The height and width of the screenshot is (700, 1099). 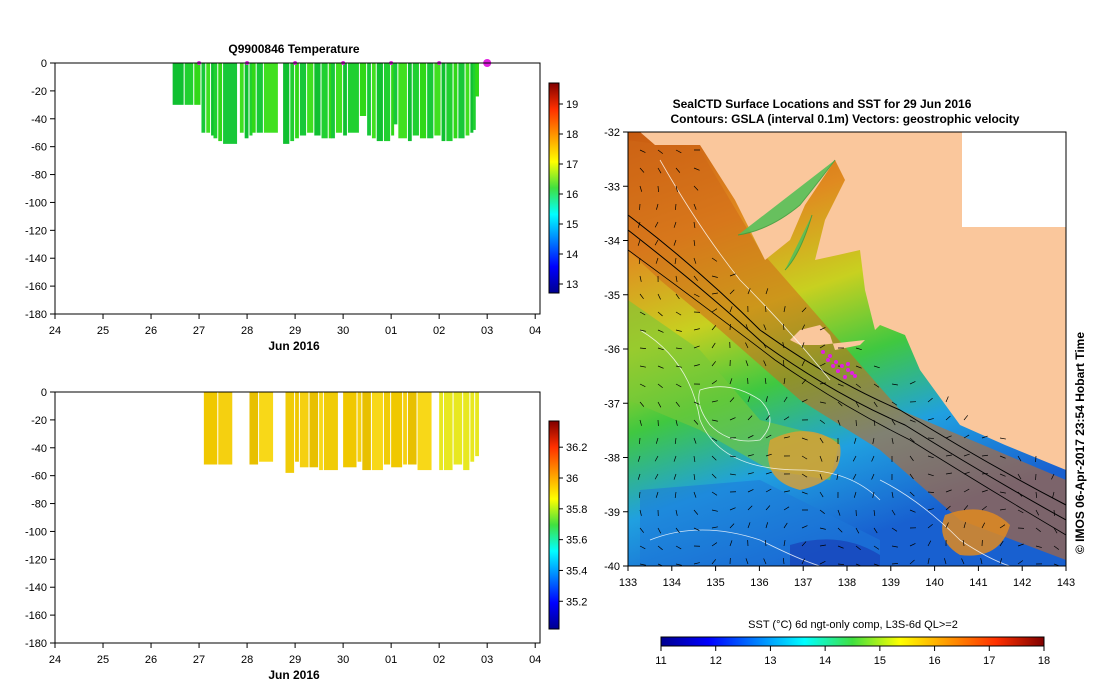 What do you see at coordinates (572, 195) in the screenshot?
I see `colorbar-tick-label: 16` at bounding box center [572, 195].